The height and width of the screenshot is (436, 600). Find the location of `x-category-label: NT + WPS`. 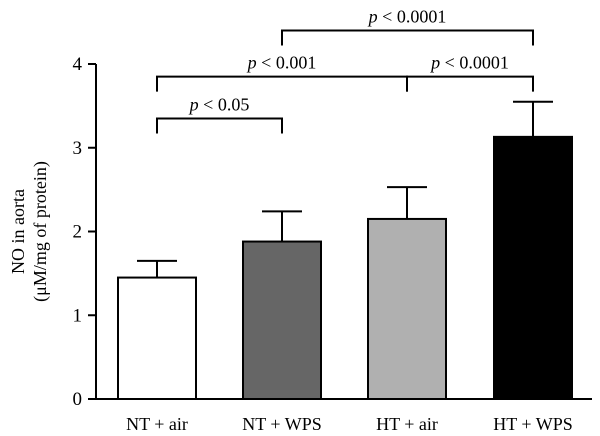

x-category-label: NT + WPS is located at coordinates (282, 424).